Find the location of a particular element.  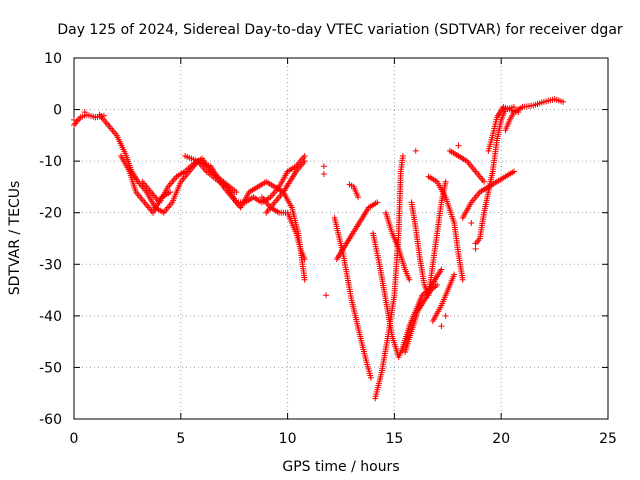

y-tick-label: -30 is located at coordinates (50, 265).